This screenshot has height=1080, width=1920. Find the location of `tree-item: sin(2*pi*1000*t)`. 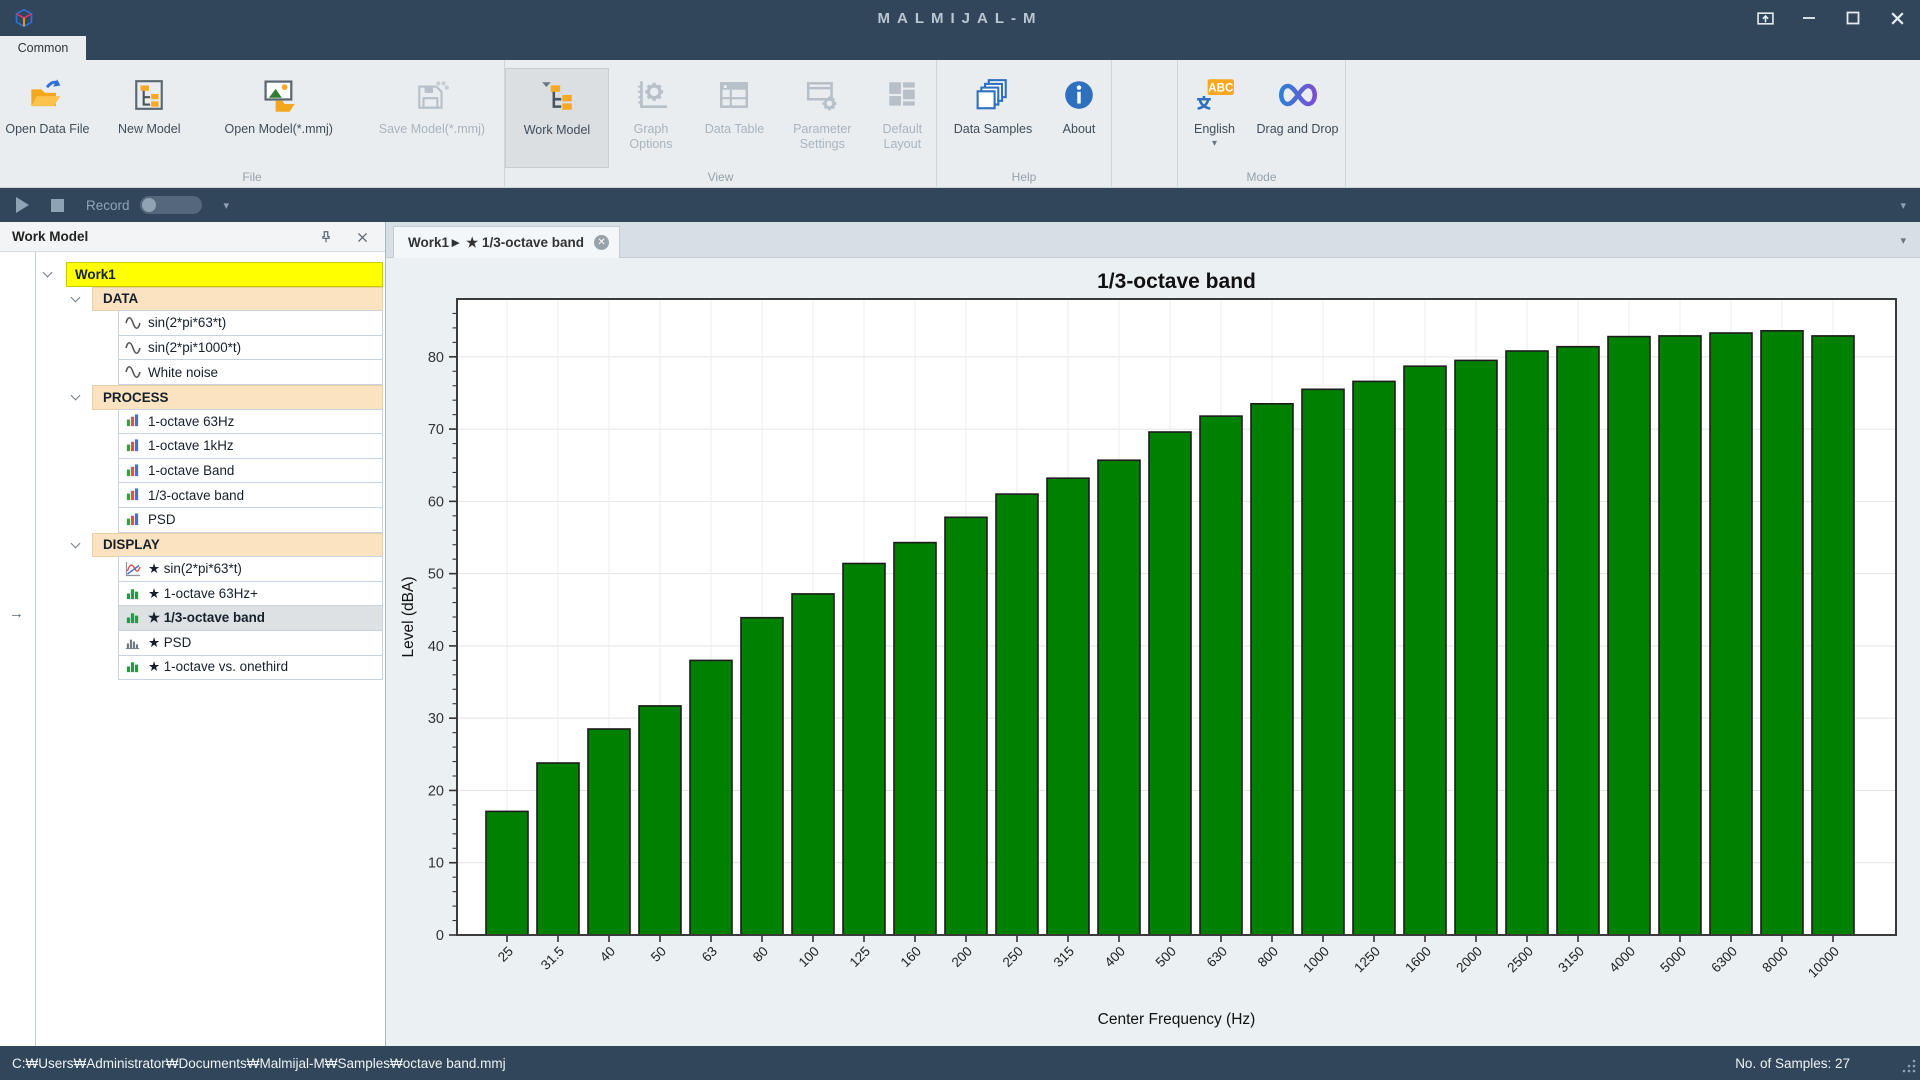

tree-item: sin(2*pi*1000*t) is located at coordinates (250, 347).